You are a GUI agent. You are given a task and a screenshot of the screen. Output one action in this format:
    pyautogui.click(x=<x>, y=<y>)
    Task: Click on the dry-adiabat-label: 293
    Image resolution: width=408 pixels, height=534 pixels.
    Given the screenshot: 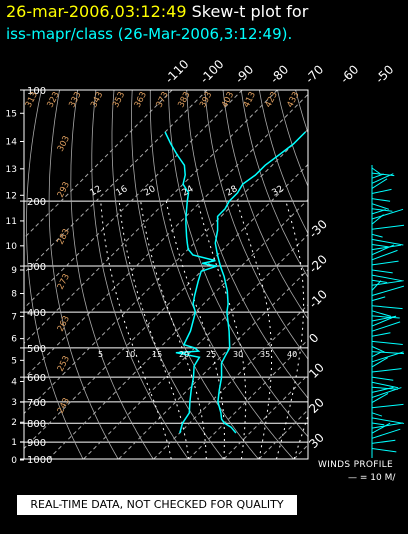 What is the action you would take?
    pyautogui.click(x=64, y=189)
    